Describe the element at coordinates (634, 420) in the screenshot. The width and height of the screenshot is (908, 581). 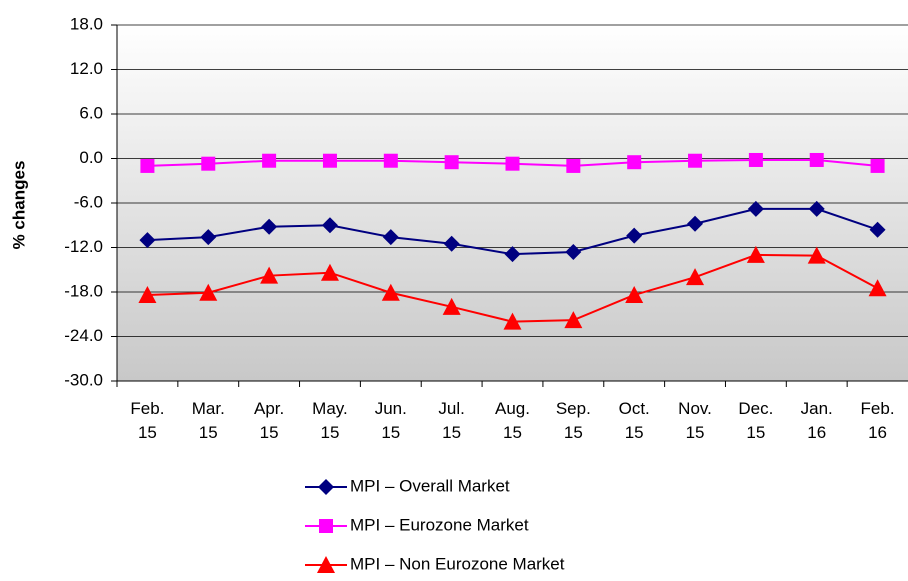
I see `x-tick-label: Oct. 15` at that location.